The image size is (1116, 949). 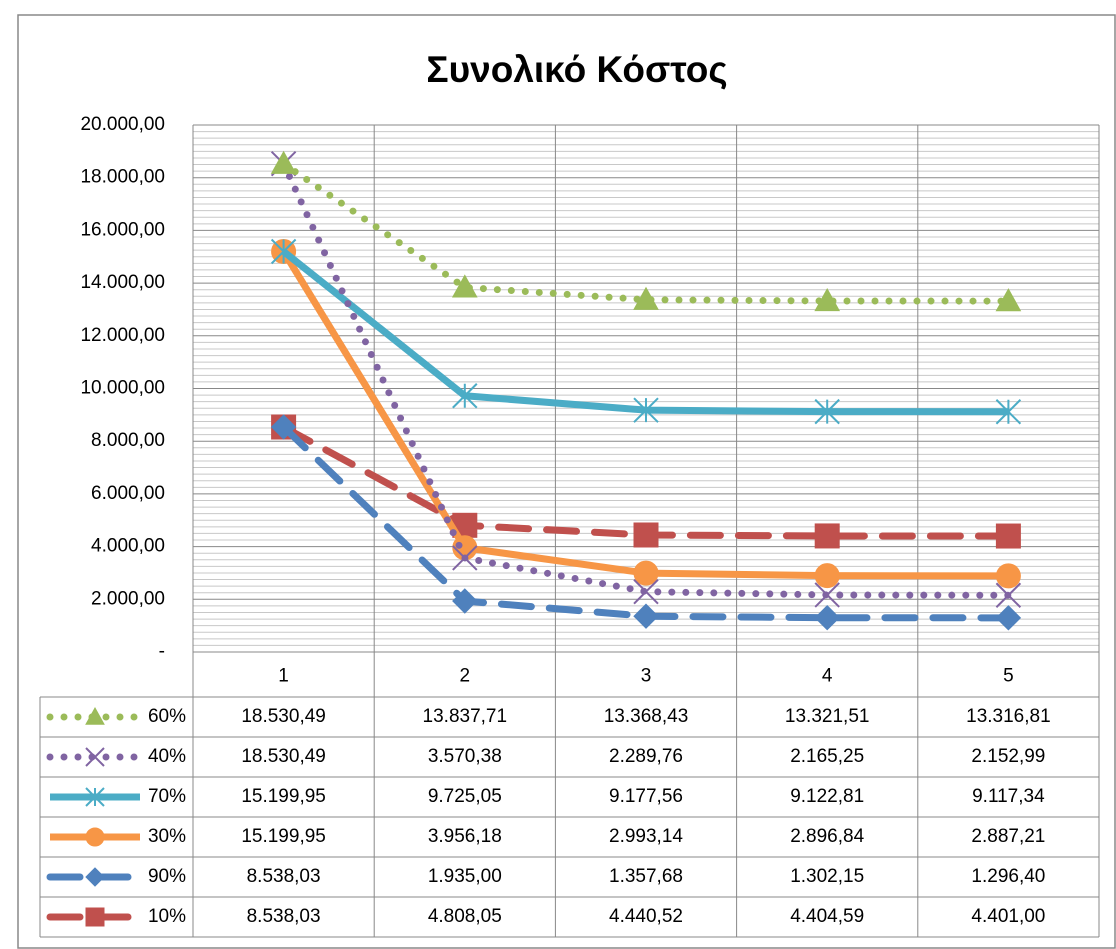 What do you see at coordinates (646, 676) in the screenshot?
I see `x-tick-label: 3` at bounding box center [646, 676].